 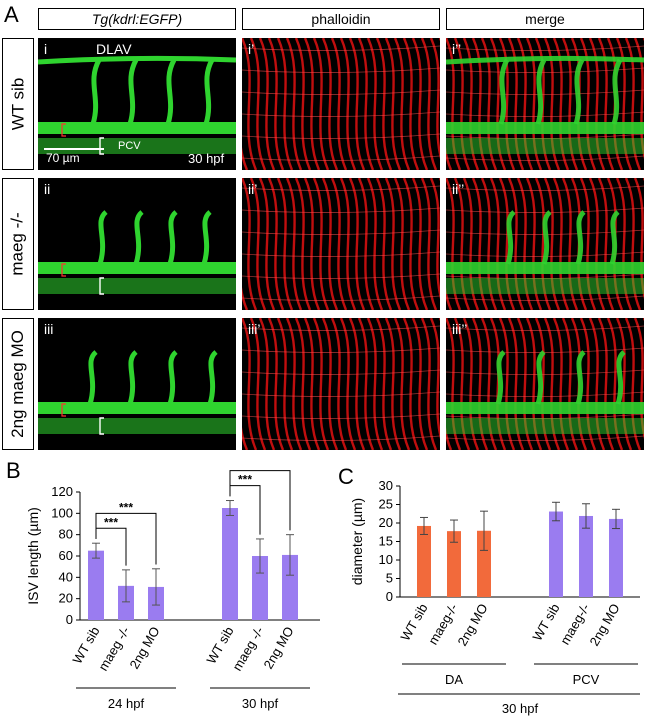 I want to click on row-label-text: 2ng maeg MO, so click(x=18, y=384).